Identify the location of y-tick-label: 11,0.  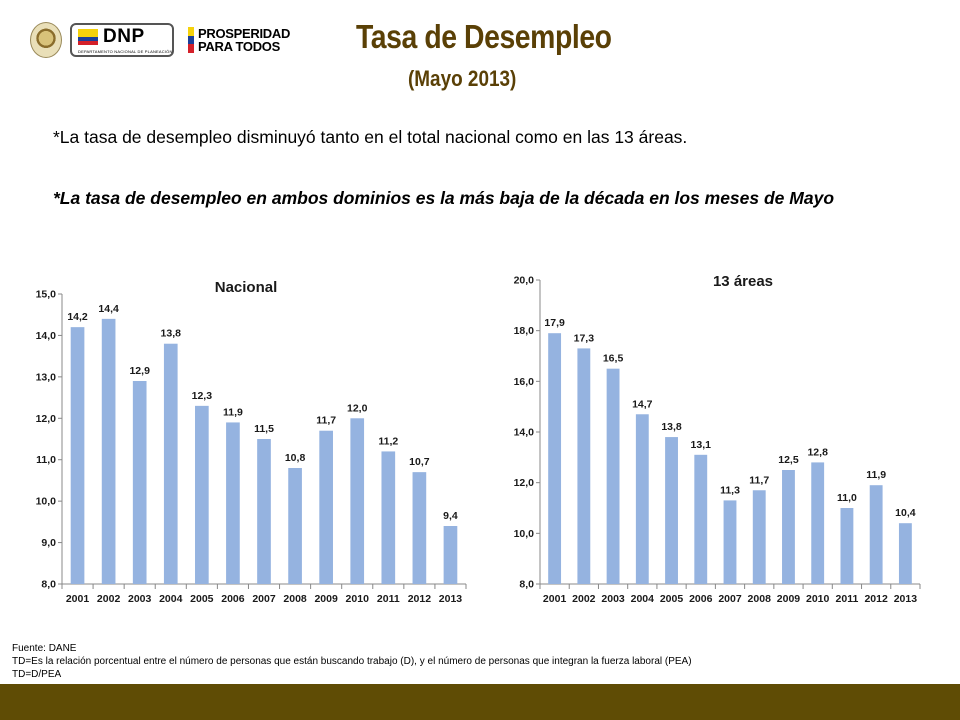
(46, 460).